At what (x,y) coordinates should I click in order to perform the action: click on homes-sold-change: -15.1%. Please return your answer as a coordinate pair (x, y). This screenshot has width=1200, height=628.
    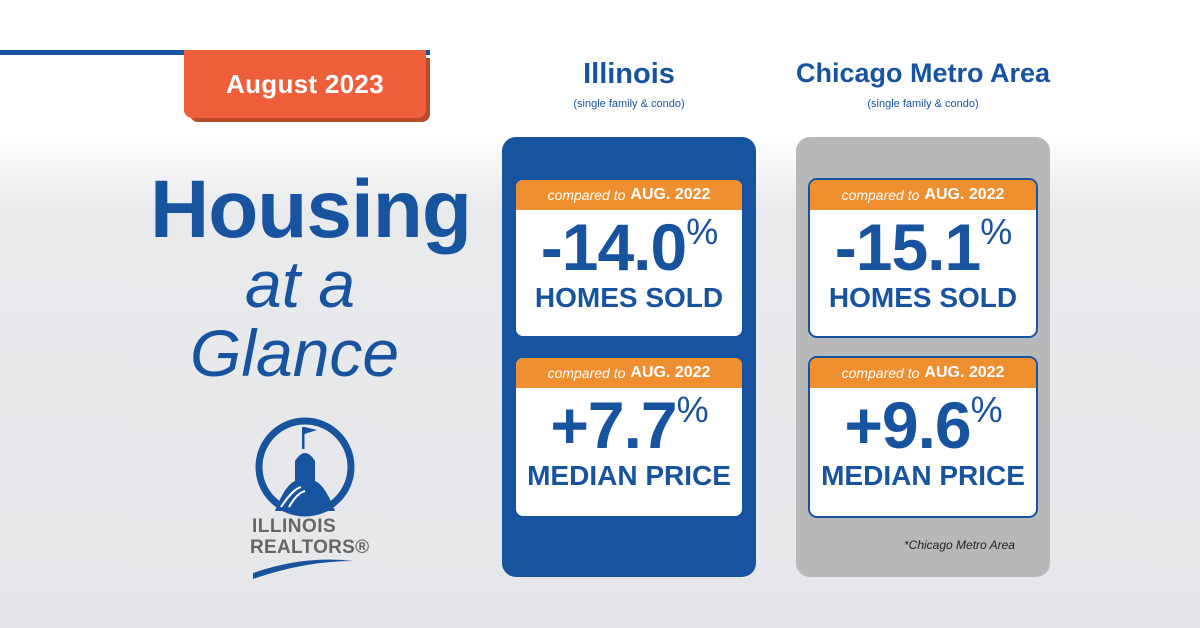
    Looking at the image, I should click on (923, 247).